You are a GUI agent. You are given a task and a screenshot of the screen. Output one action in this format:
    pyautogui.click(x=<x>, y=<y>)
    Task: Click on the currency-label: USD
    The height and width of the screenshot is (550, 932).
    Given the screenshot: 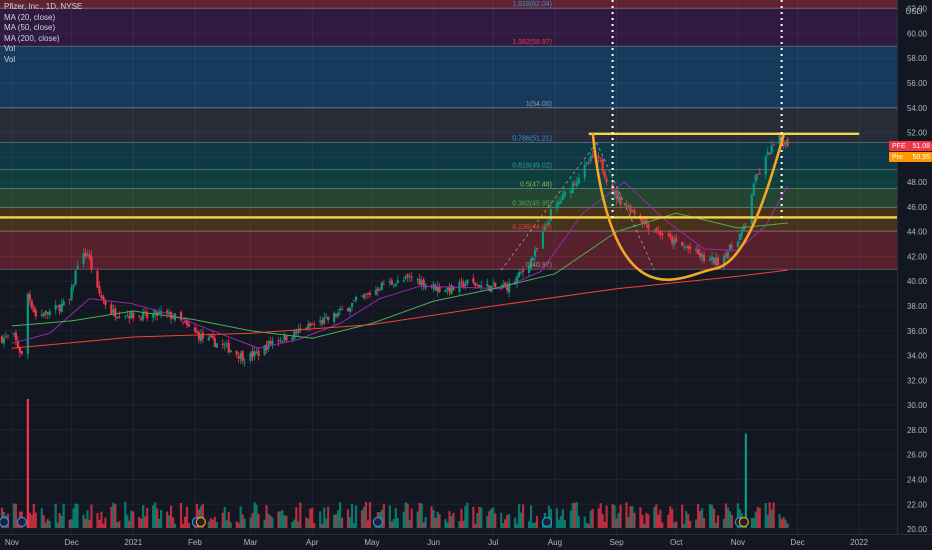 What is the action you would take?
    pyautogui.click(x=914, y=11)
    